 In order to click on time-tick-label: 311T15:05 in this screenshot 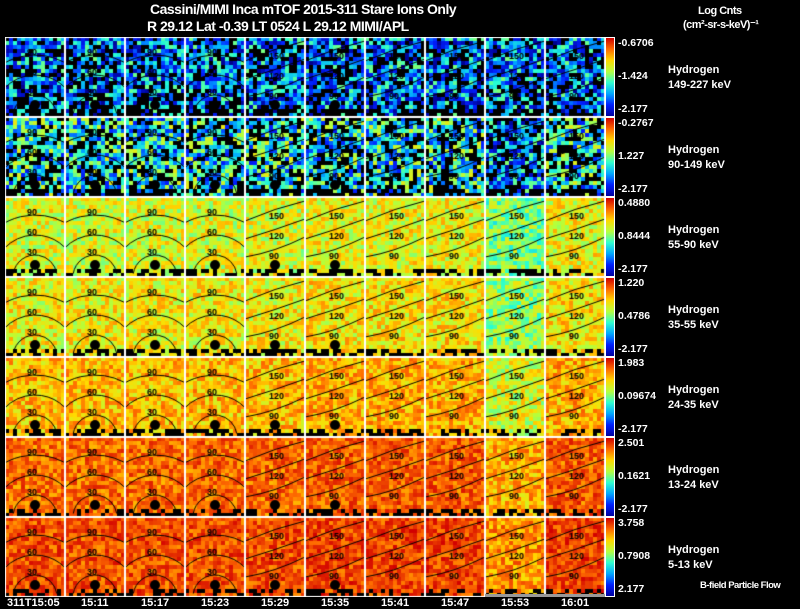, I will do `click(33, 603)`.